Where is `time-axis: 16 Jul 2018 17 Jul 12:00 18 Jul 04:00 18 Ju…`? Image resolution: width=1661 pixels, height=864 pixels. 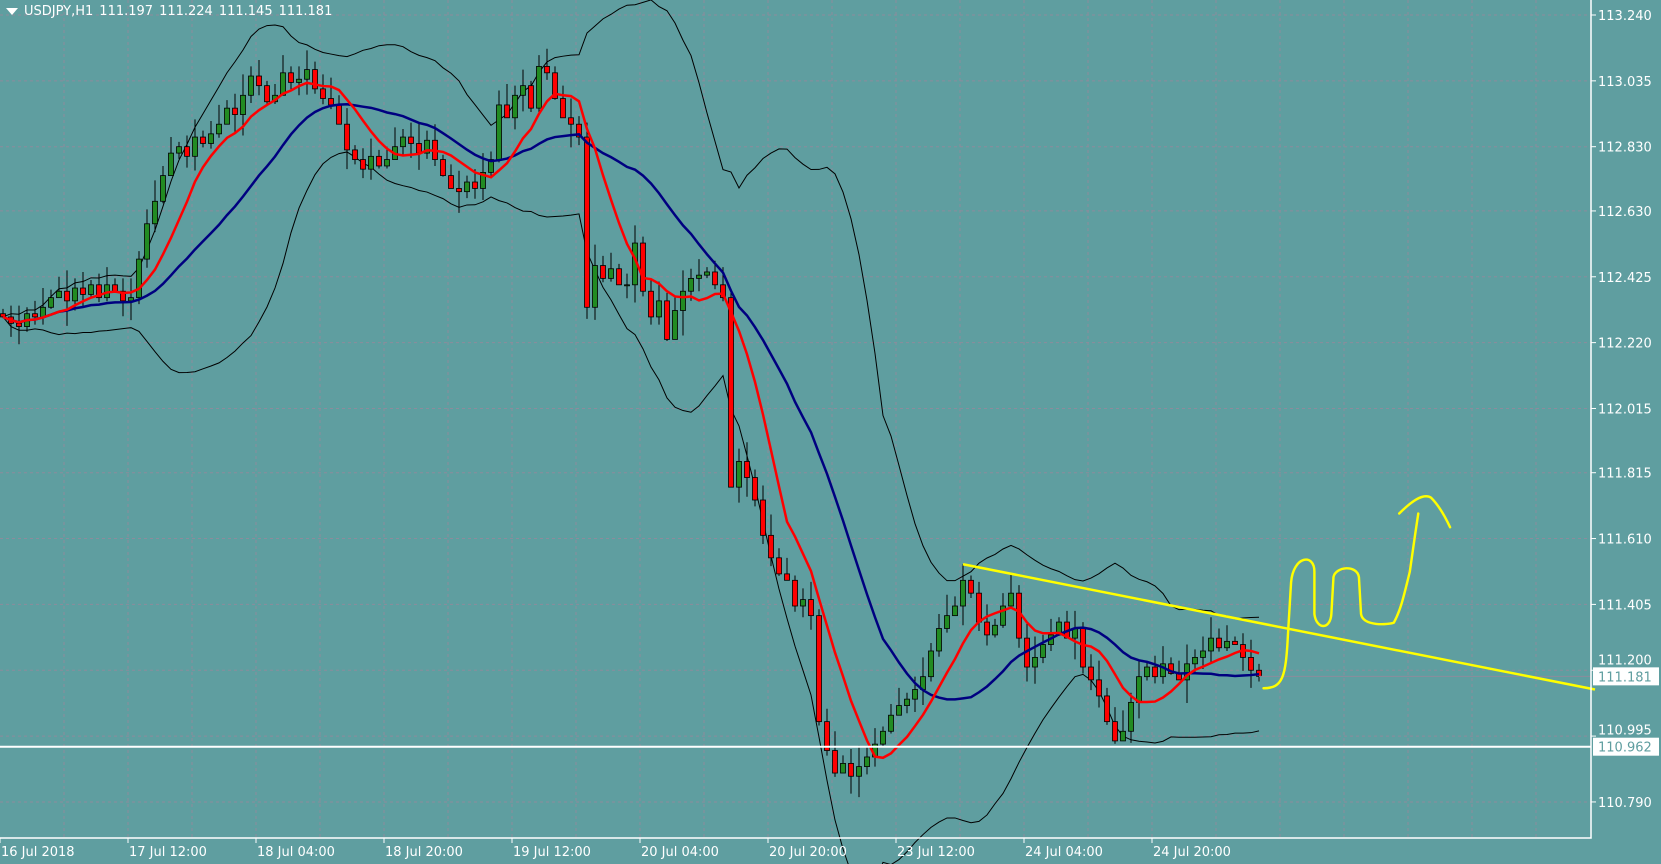
time-axis: 16 Jul 2018 17 Jul 12:00 18 Jul 04:00 18 Ju… is located at coordinates (615, 849).